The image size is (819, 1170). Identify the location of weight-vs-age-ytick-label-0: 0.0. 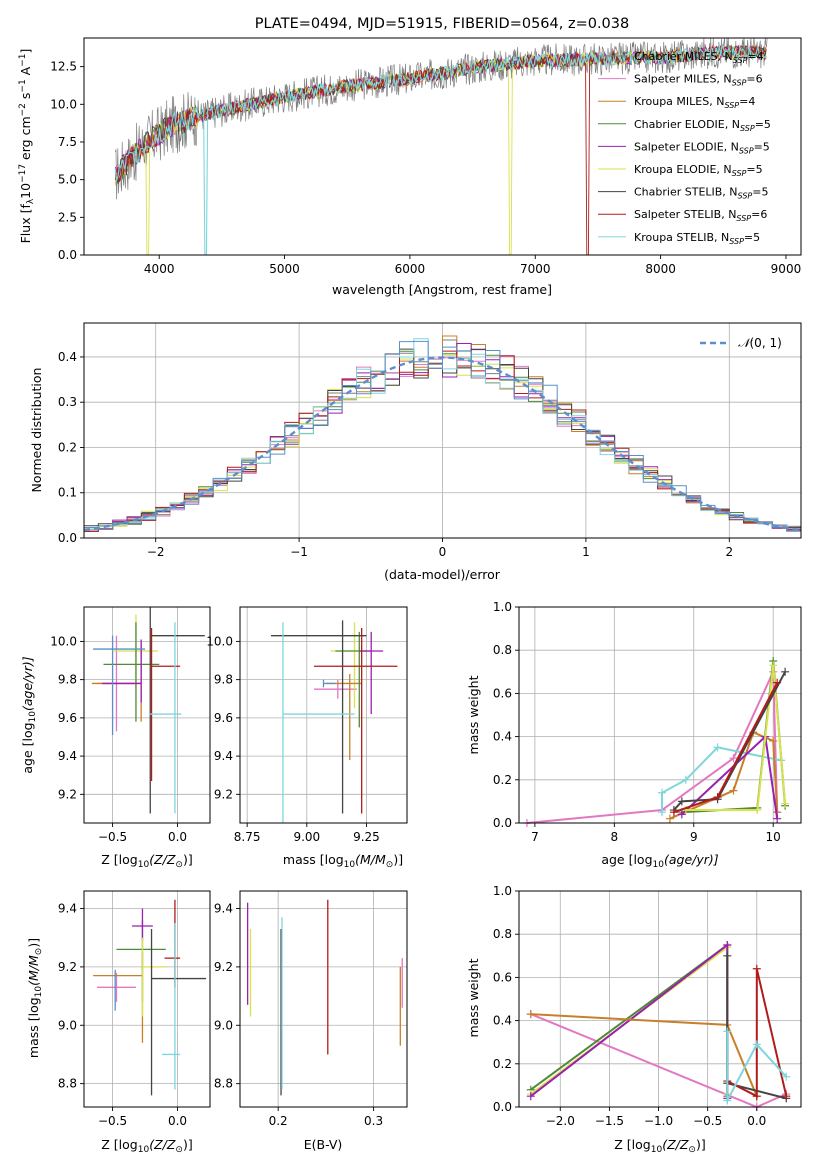
(502, 823).